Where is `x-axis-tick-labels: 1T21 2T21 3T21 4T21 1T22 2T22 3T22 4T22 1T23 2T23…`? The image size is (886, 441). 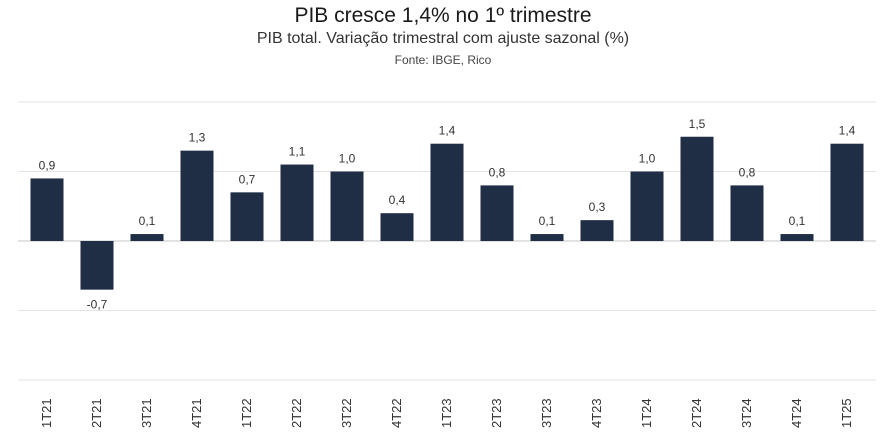
x-axis-tick-labels: 1T21 2T21 3T21 4T21 1T22 2T22 3T22 4T22 1T23 2T23… is located at coordinates (446, 413).